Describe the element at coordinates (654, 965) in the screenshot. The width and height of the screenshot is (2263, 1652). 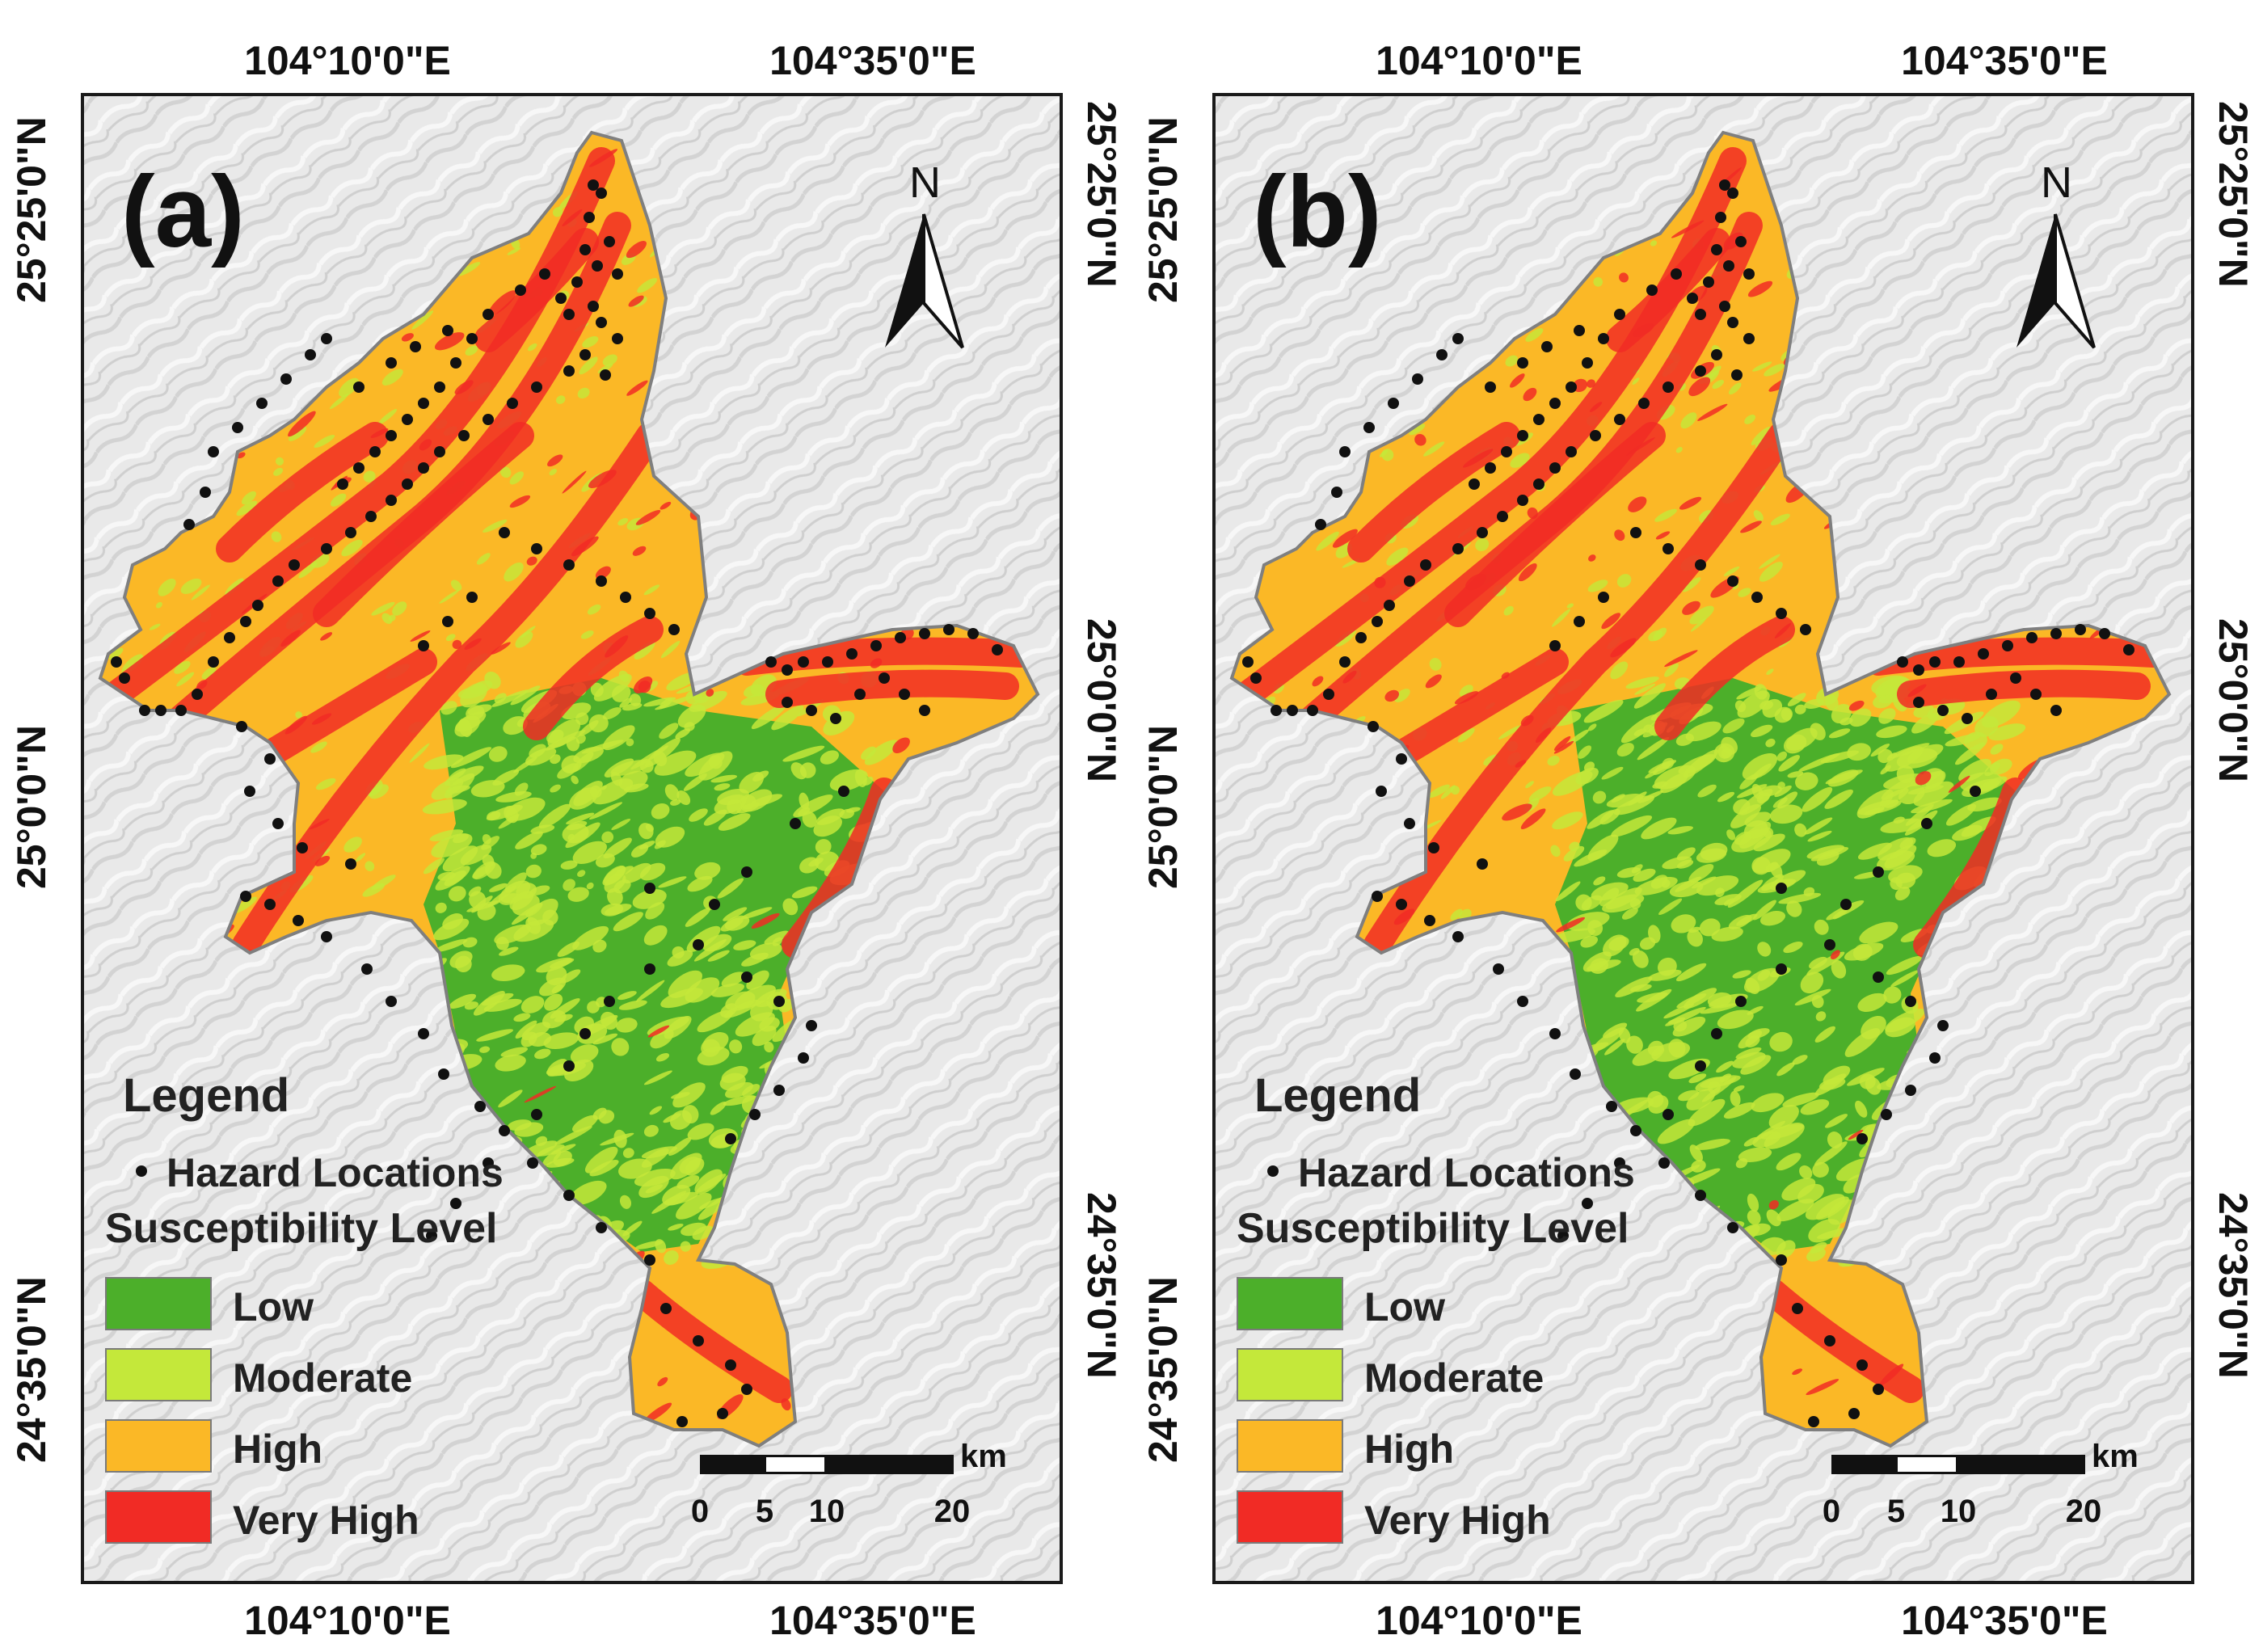
I see `zone-low` at that location.